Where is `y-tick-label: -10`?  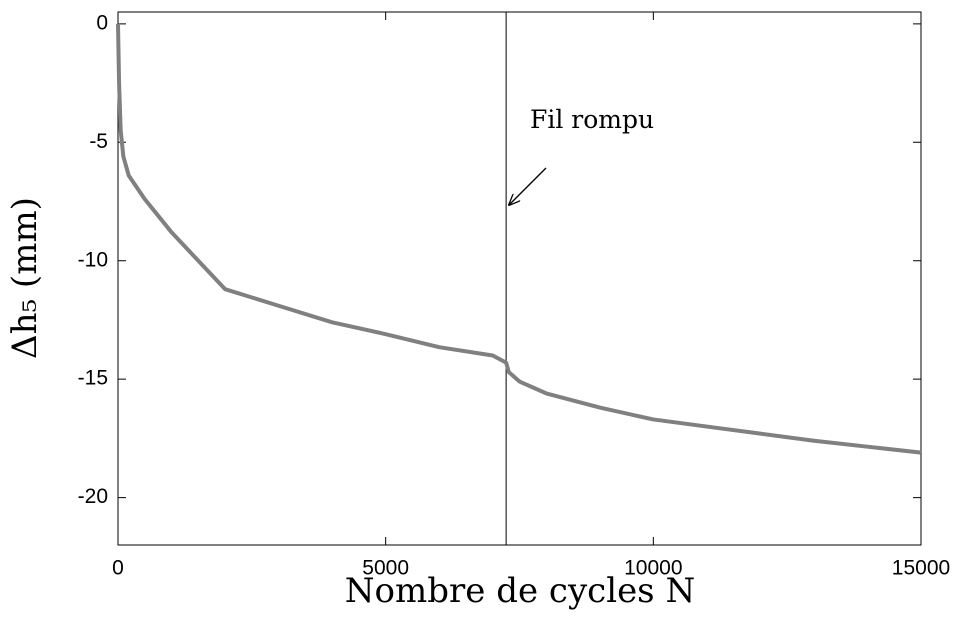 y-tick-label: -10 is located at coordinates (93, 259).